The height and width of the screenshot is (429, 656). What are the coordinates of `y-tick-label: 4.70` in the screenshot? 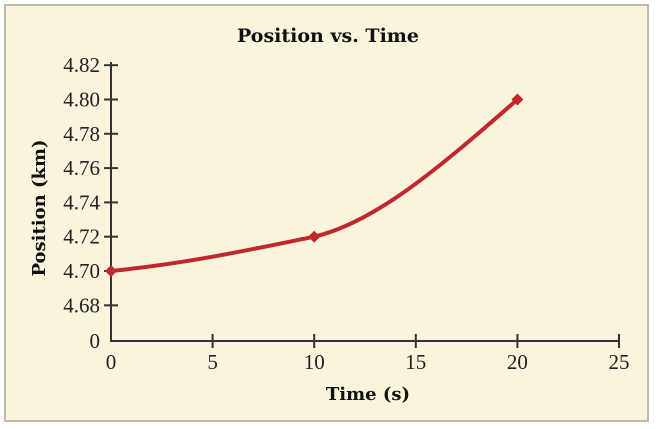 It's located at (81, 271).